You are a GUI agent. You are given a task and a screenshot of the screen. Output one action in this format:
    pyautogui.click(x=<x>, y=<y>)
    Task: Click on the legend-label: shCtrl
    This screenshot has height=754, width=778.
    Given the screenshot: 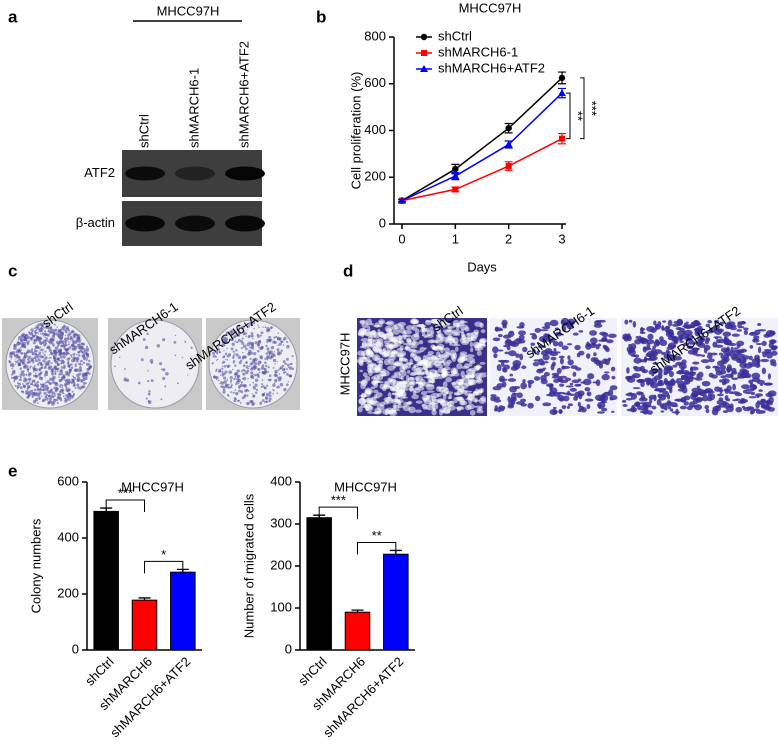 What is the action you would take?
    pyautogui.click(x=455, y=35)
    